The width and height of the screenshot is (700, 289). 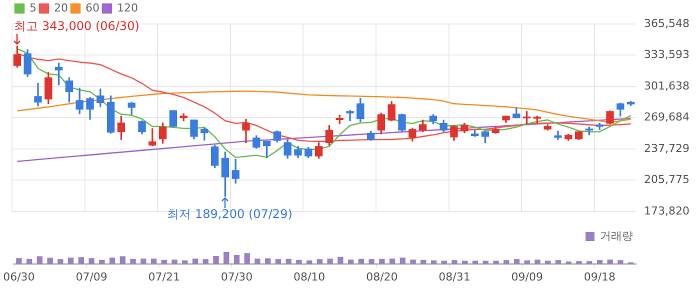 What do you see at coordinates (667, 211) in the screenshot?
I see `y-tick-label: 173,820` at bounding box center [667, 211].